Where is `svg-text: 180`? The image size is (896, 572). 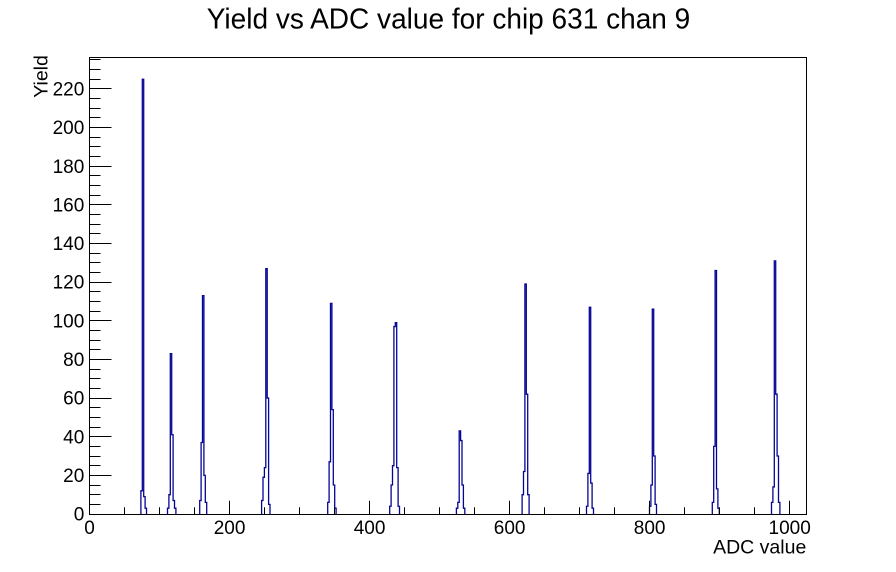
svg-text: 180 is located at coordinates (69, 167).